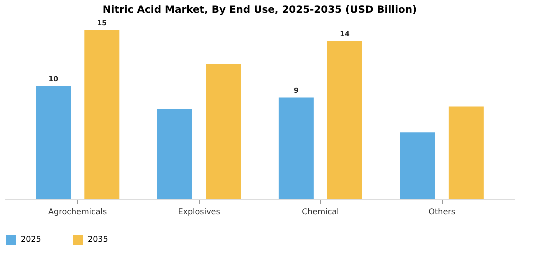  What do you see at coordinates (78, 212) in the screenshot?
I see `x-tick-label: Agrochemicals` at bounding box center [78, 212].